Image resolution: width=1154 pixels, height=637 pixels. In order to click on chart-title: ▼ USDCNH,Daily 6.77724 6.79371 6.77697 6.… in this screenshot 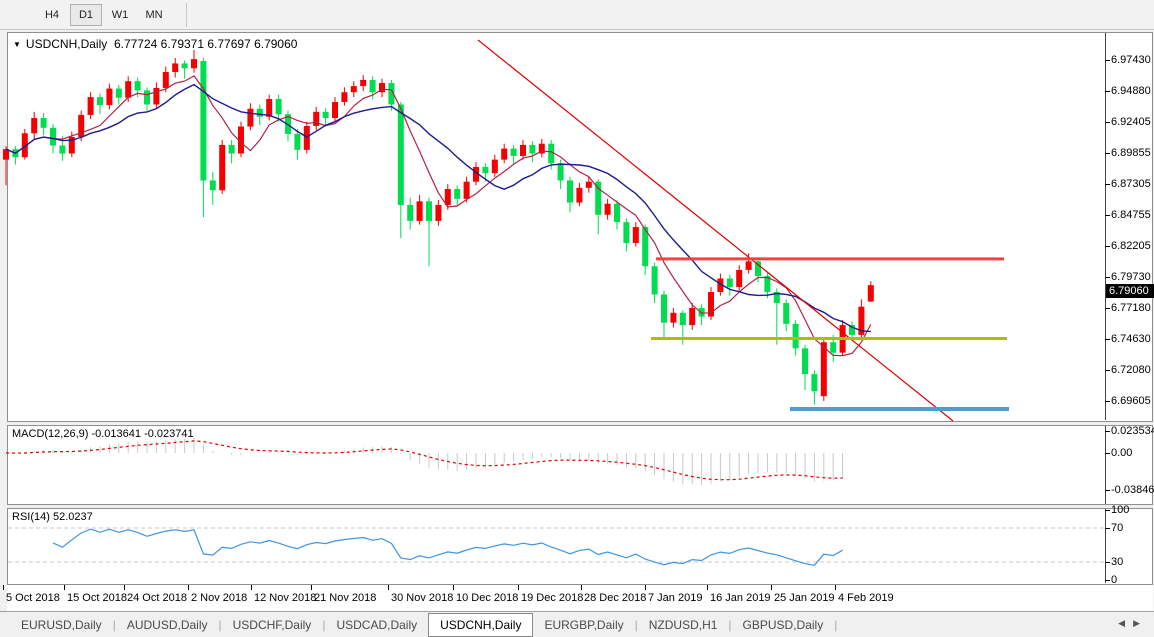, I will do `click(155, 44)`.